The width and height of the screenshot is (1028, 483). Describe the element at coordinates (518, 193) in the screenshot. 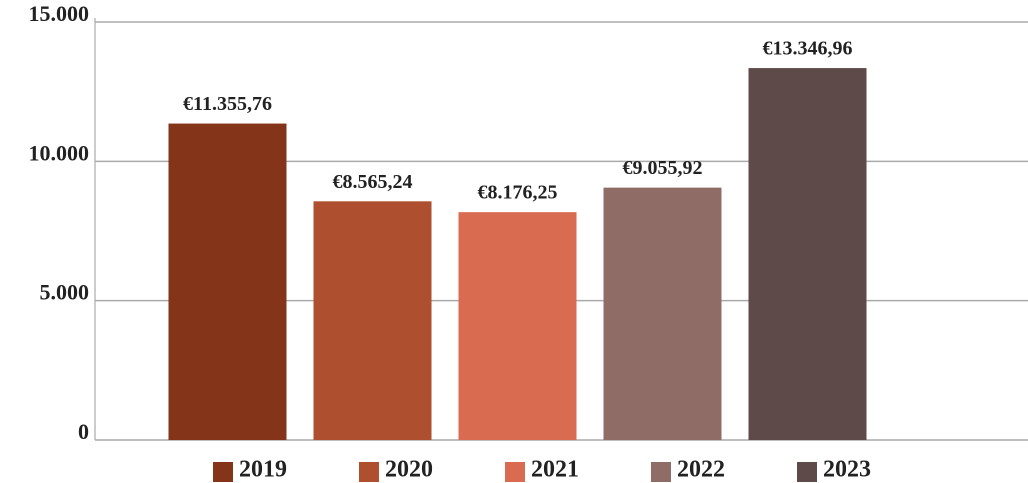

I see `data-label: €8.176,25` at that location.